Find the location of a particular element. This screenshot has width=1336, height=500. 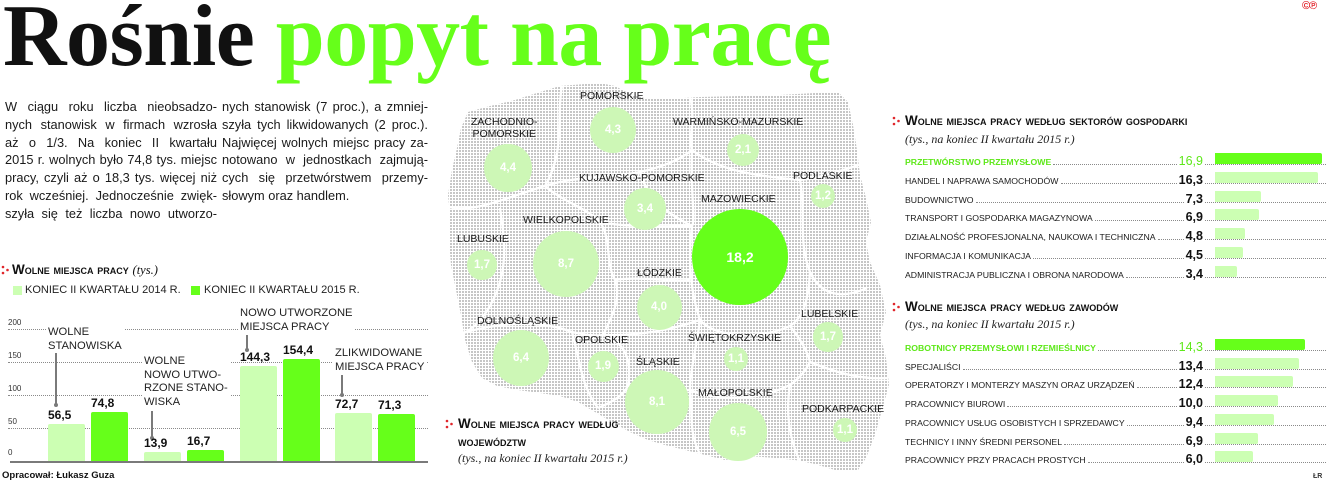

occupations-subtitle: (tys., na koniec II kwartału 2015 r.) is located at coordinates (990, 324).